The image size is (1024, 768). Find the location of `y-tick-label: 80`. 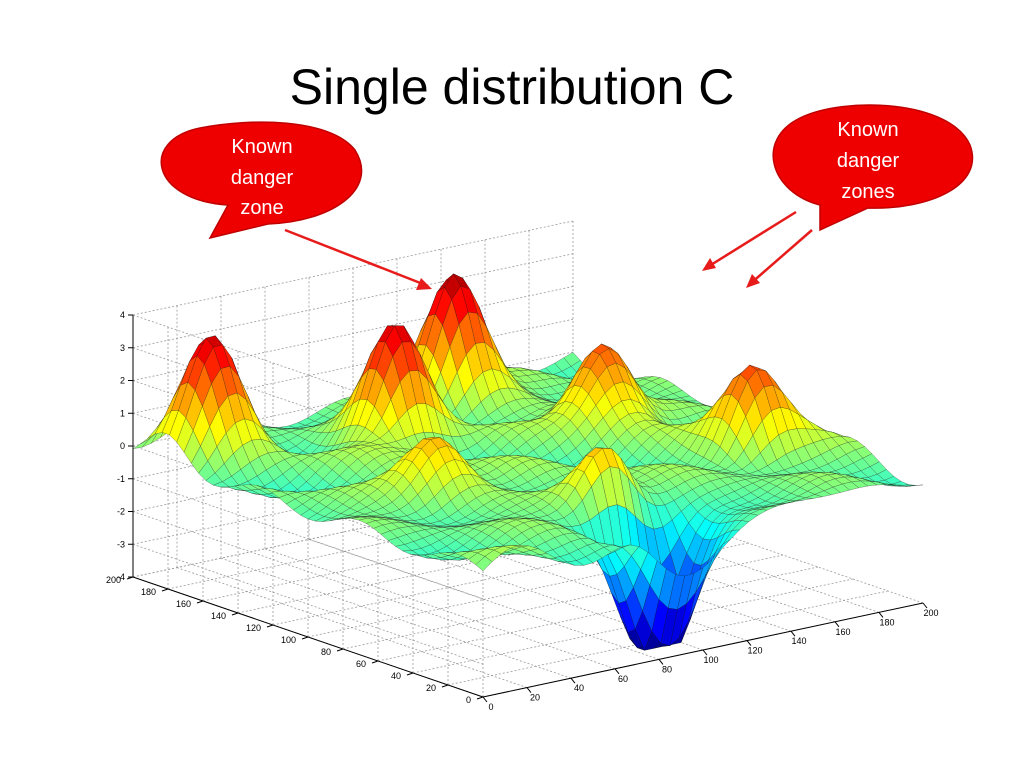

y-tick-label: 80 is located at coordinates (326, 652).